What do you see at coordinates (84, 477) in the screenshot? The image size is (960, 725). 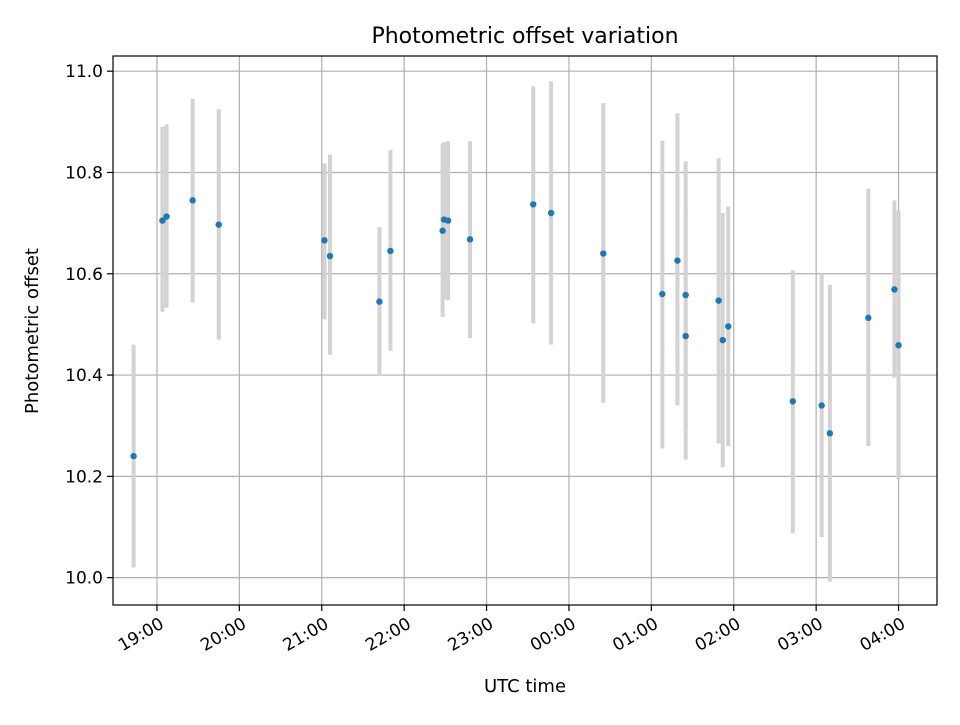 I see `y-tick-label: 10.2` at bounding box center [84, 477].